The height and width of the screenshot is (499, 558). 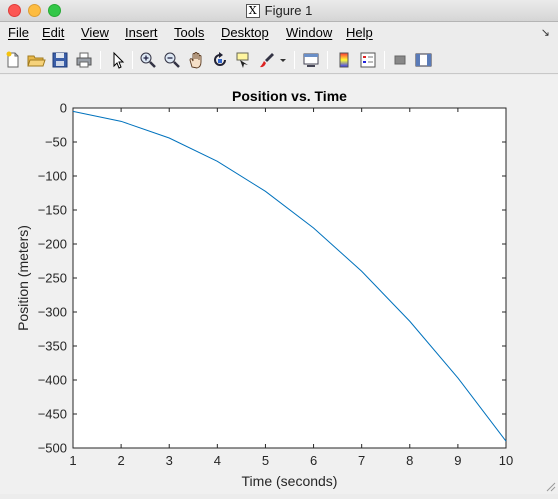 What do you see at coordinates (52, 346) in the screenshot?
I see `y-tick-label: −350` at bounding box center [52, 346].